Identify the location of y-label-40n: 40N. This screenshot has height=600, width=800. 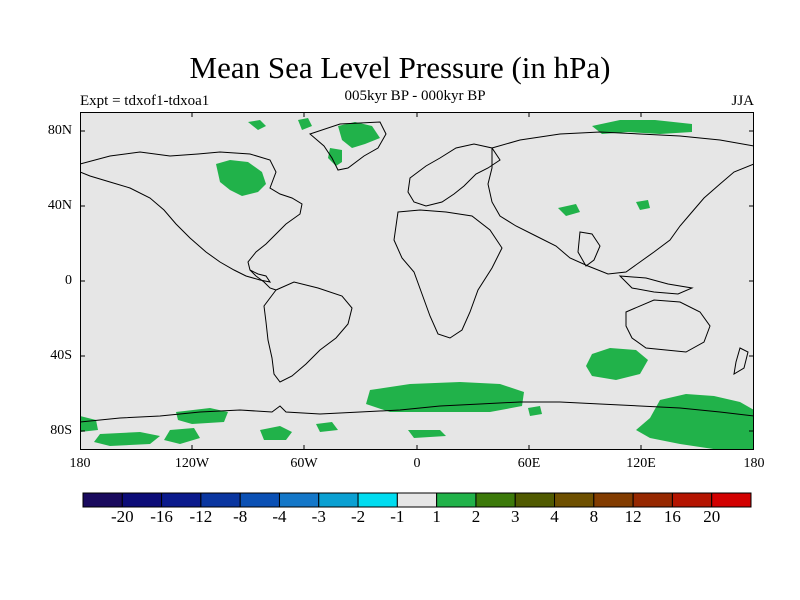
(59, 205).